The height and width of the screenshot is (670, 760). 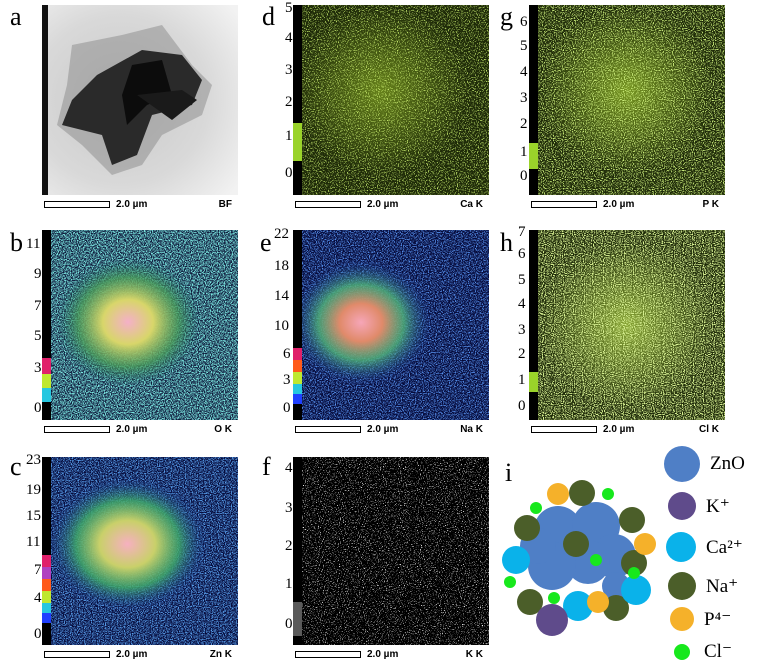 I want to click on tick-label: 19, so click(x=33, y=490).